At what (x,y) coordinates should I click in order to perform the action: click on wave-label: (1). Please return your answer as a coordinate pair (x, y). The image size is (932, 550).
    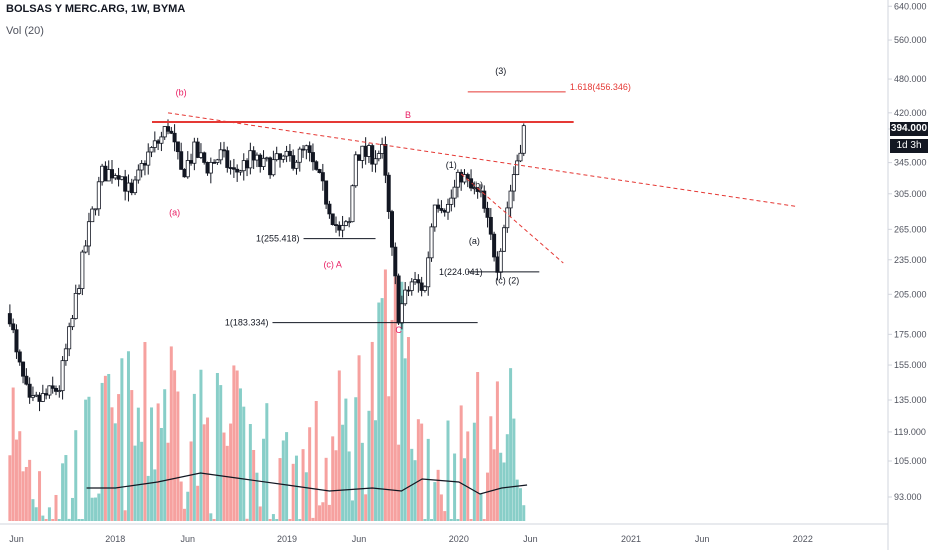
    Looking at the image, I should click on (451, 165).